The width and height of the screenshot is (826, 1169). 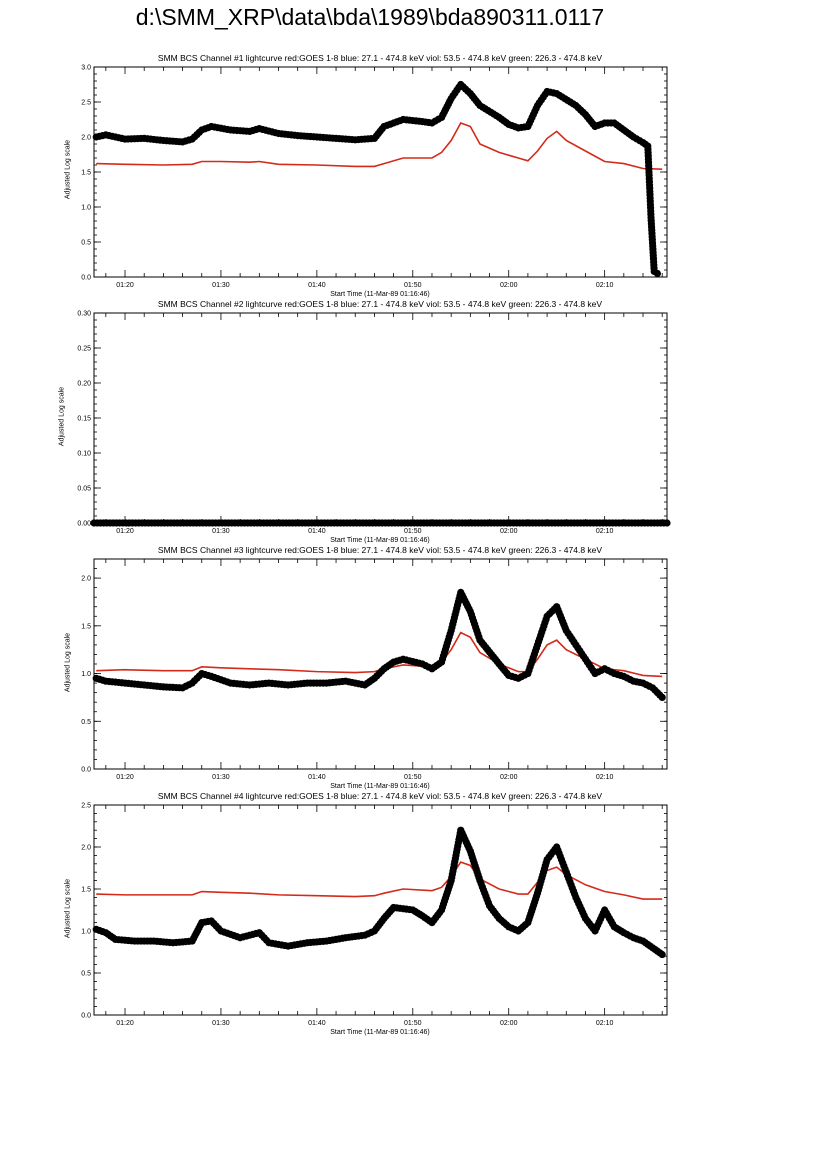 What do you see at coordinates (84, 349) in the screenshot?
I see `y-tick-label: 0.25` at bounding box center [84, 349].